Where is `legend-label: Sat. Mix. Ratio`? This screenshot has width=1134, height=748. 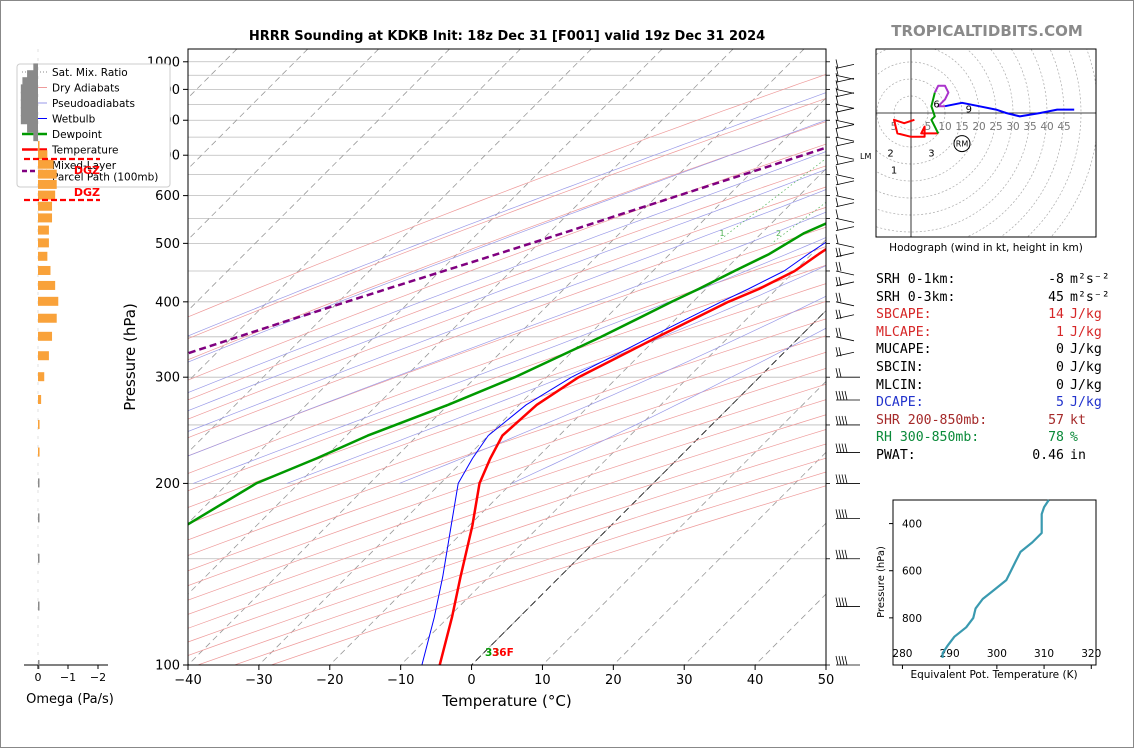
legend-label: Sat. Mix. Ratio is located at coordinates (90, 73).